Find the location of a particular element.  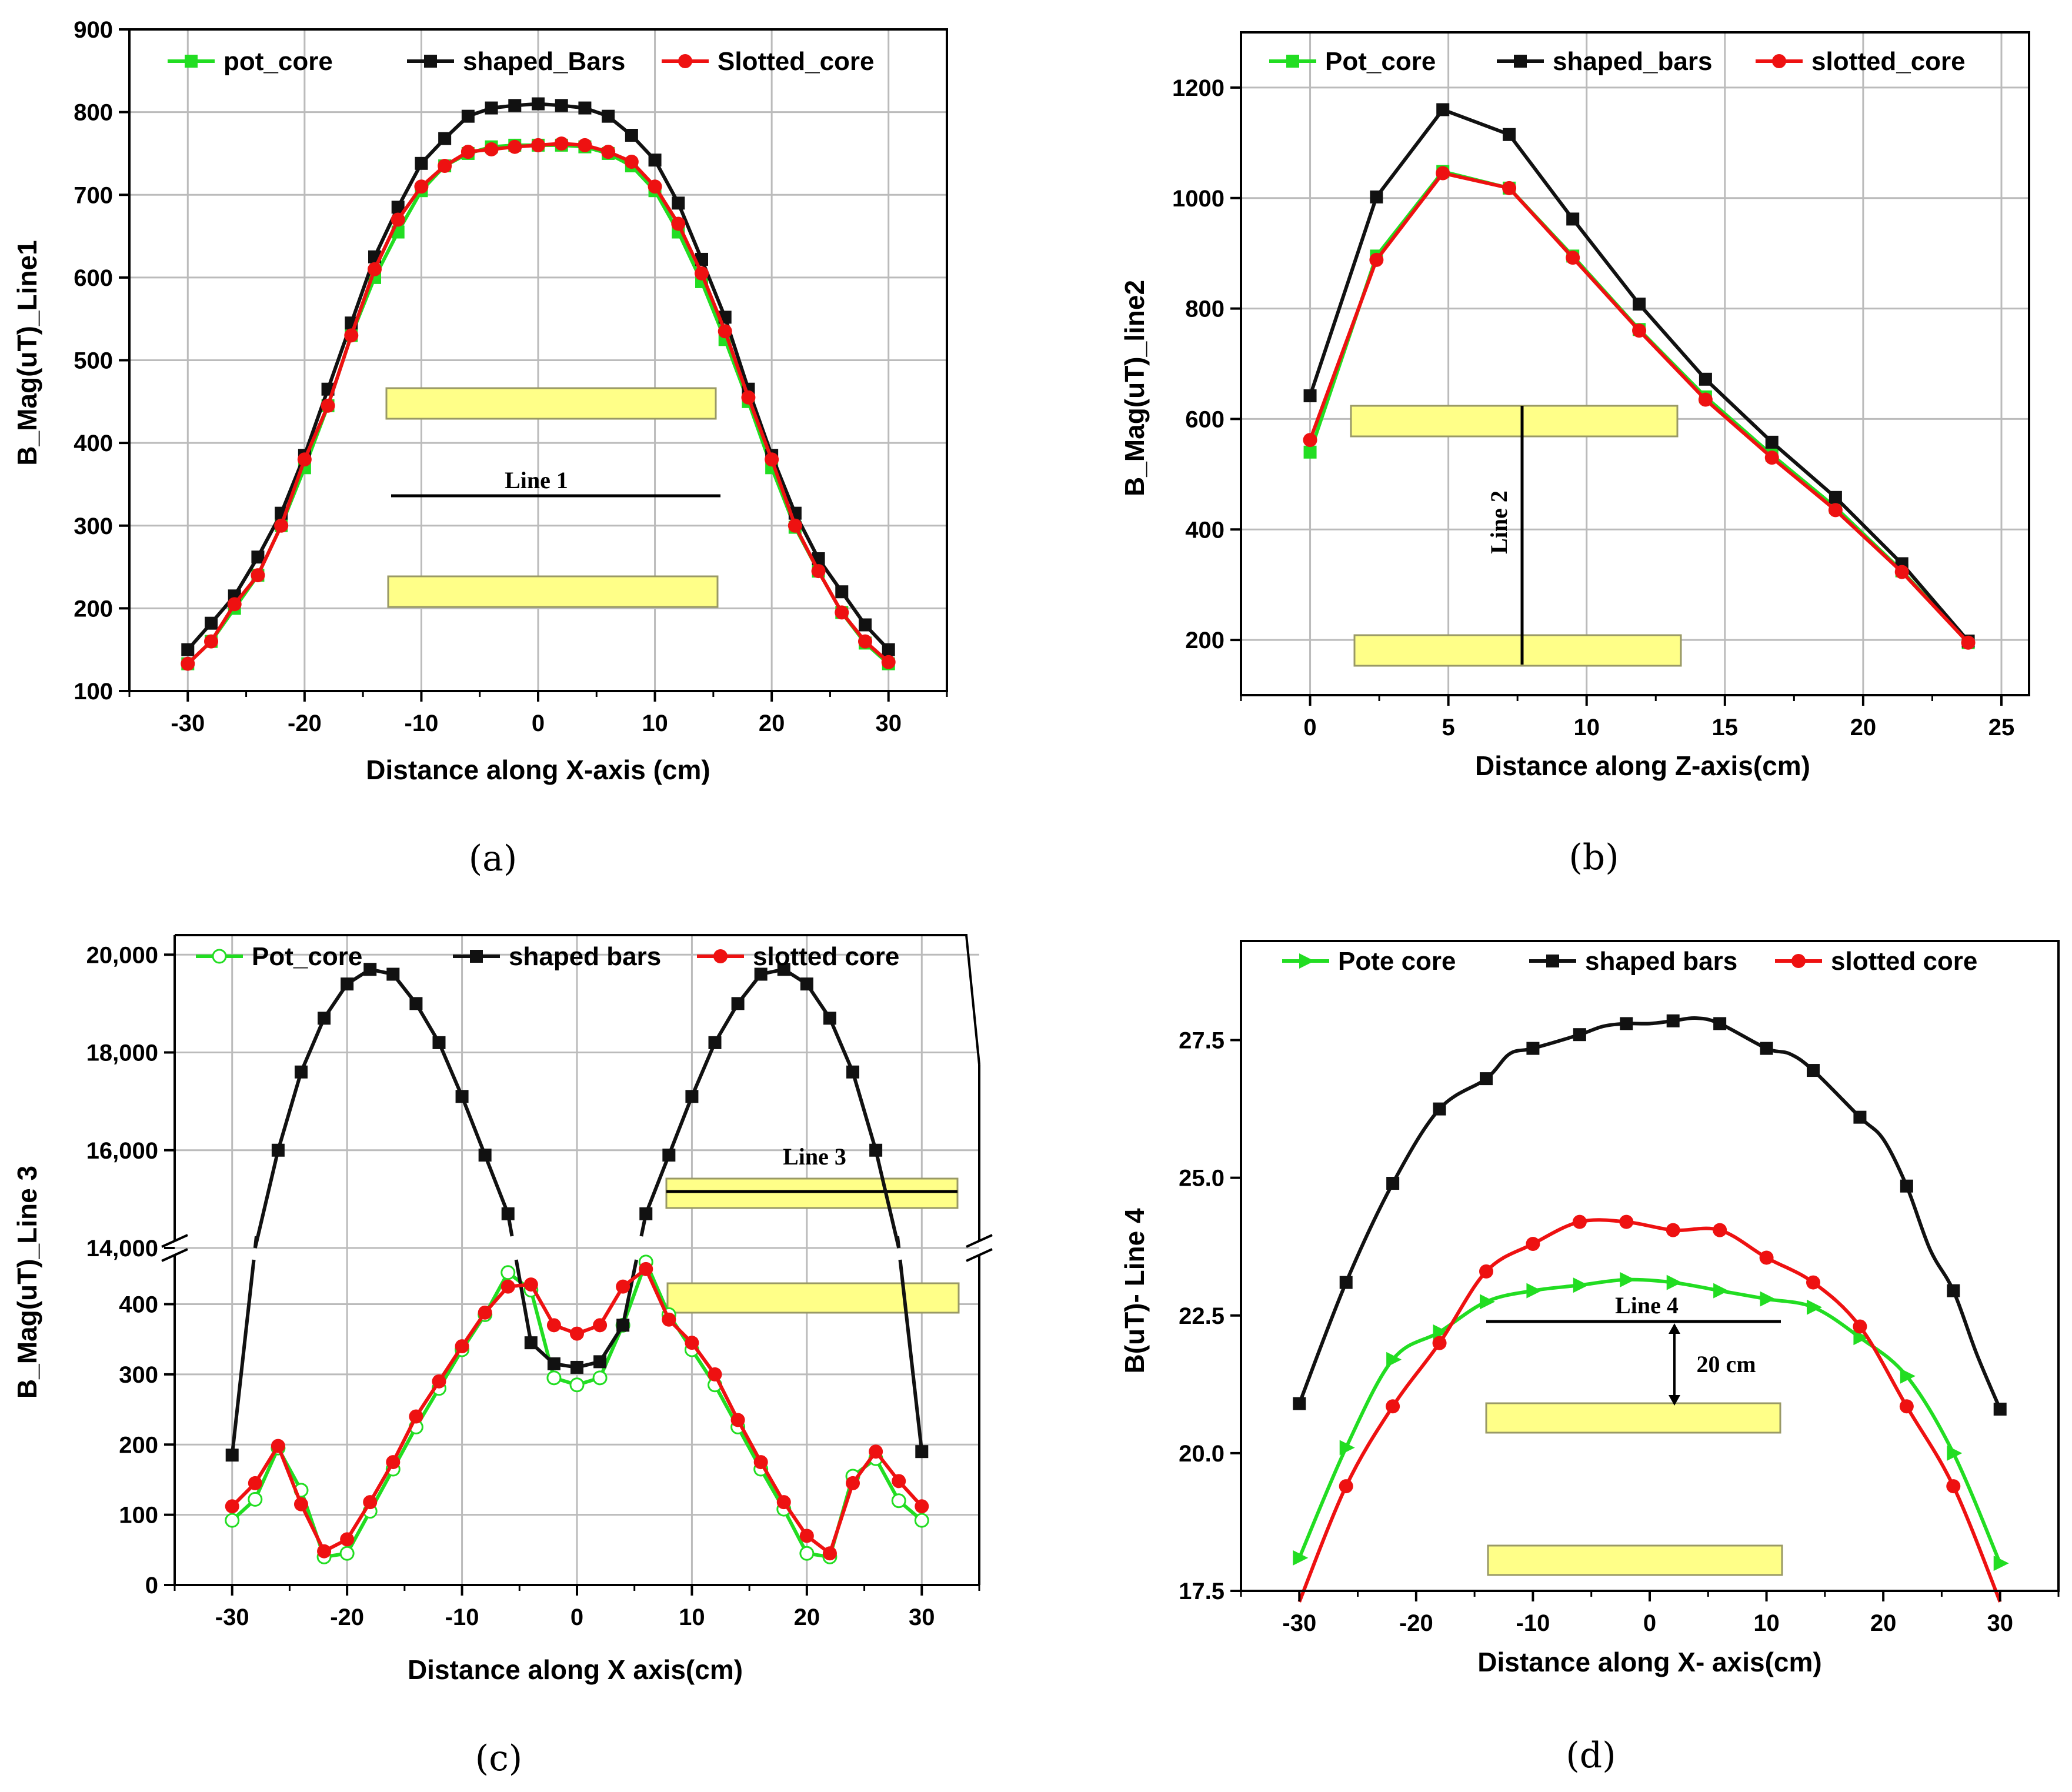

panel-d-arrow-head-down is located at coordinates (1674, 1400).